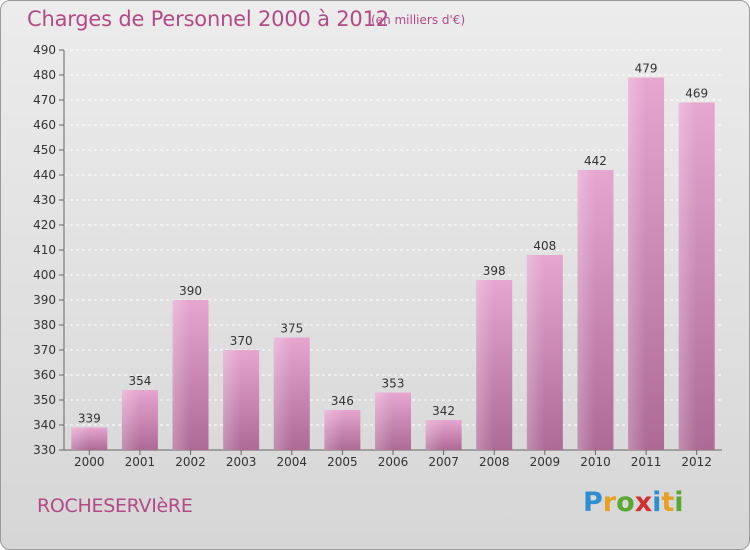 This screenshot has width=750, height=550. What do you see at coordinates (595, 462) in the screenshot?
I see `x-tick-label: 2010` at bounding box center [595, 462].